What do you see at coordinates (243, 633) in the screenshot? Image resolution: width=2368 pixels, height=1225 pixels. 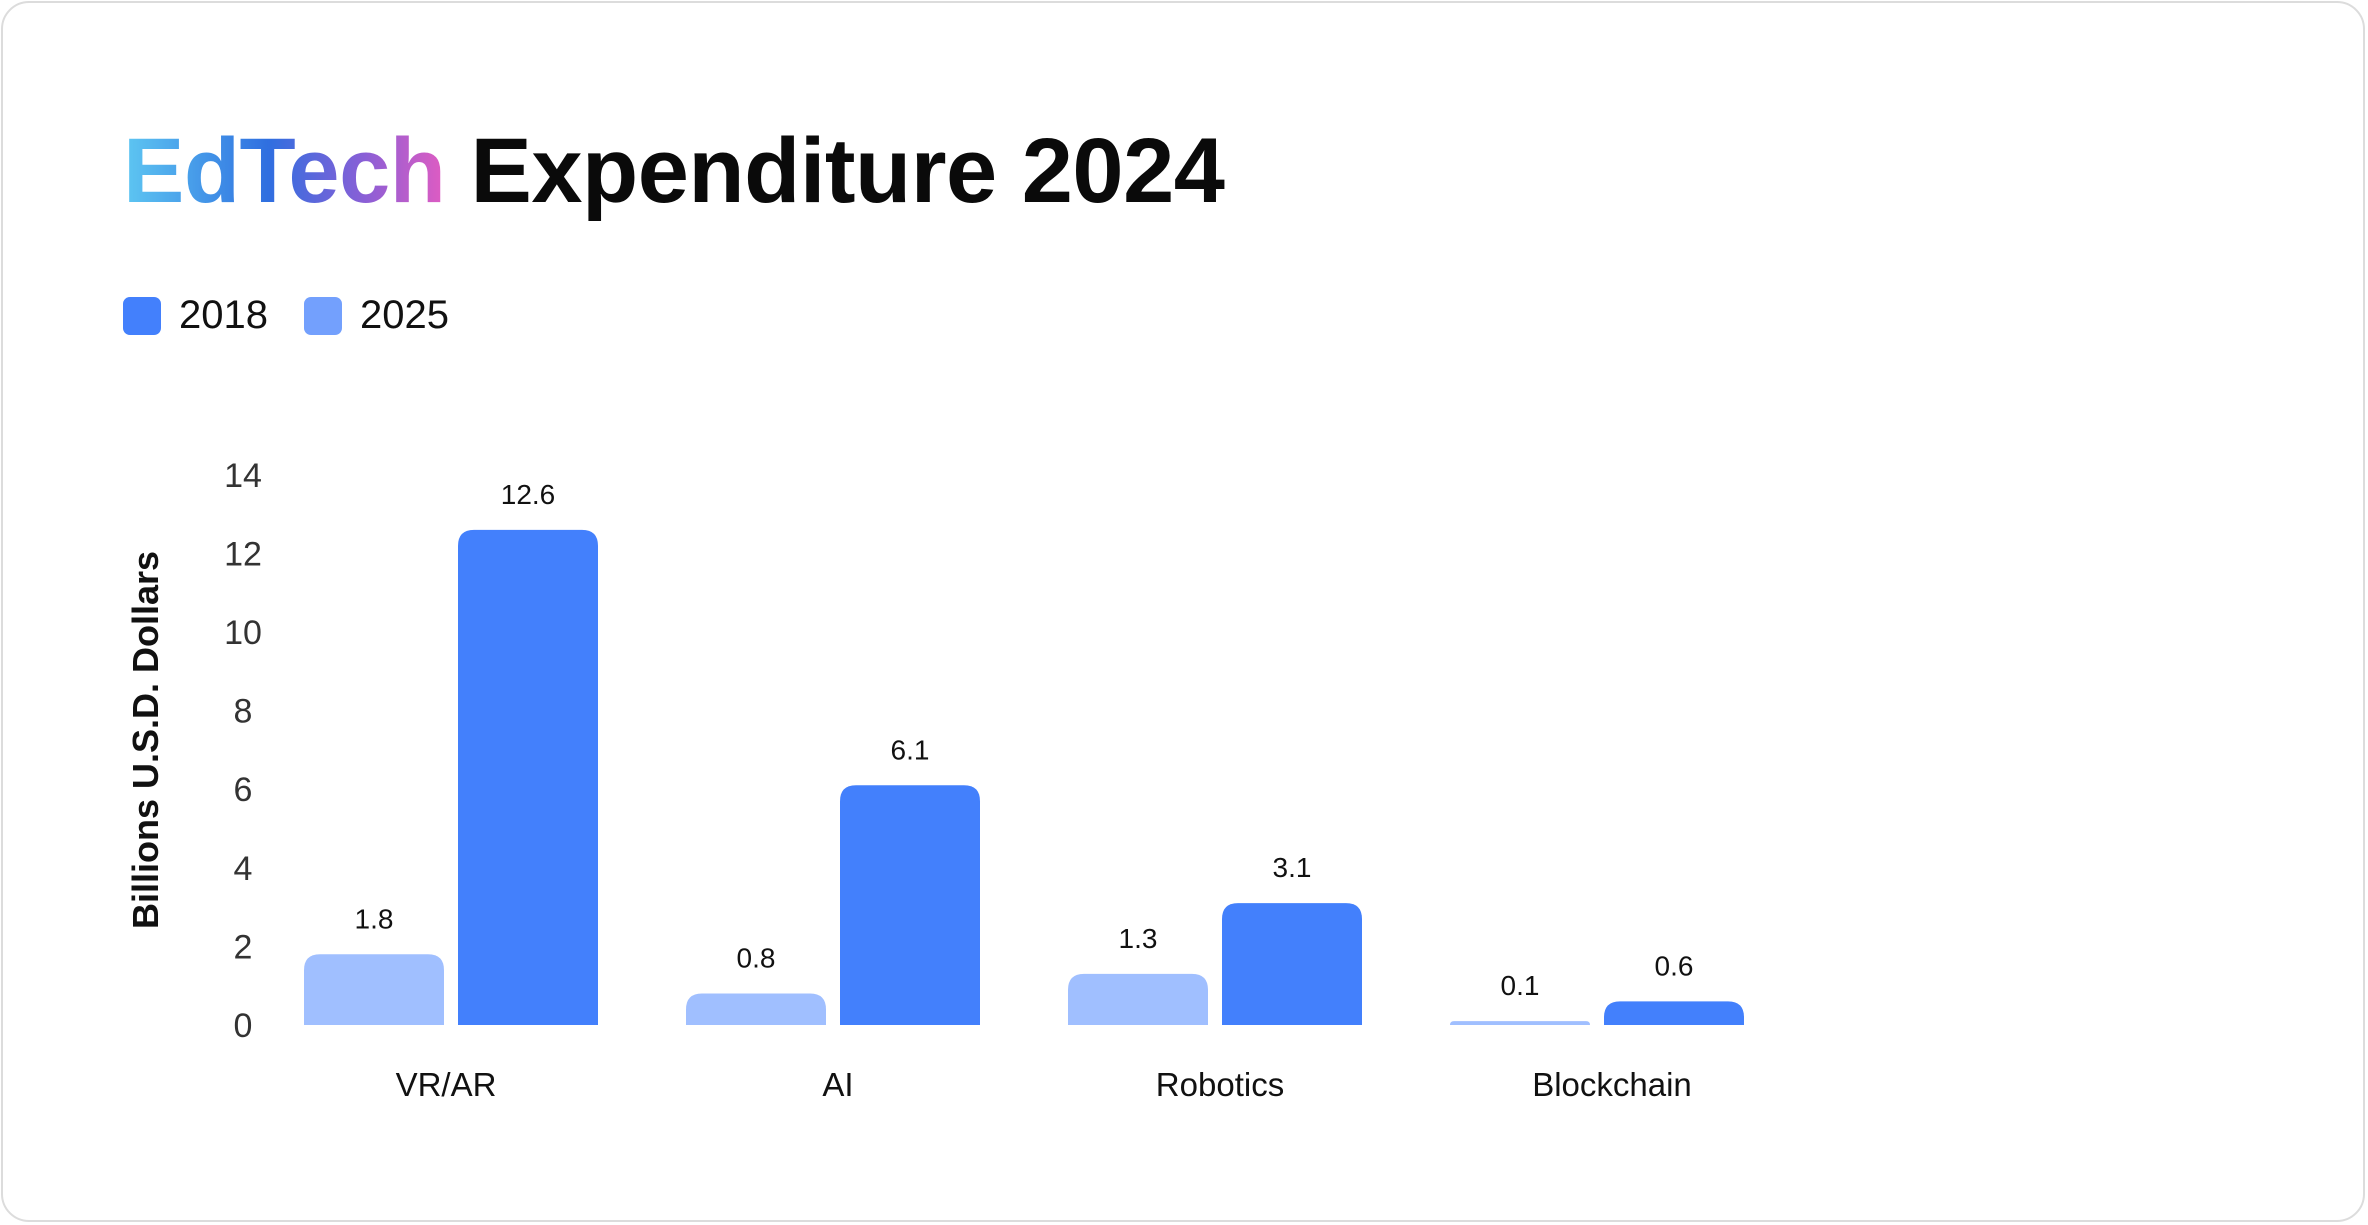 I see `y-tick-label: 10` at bounding box center [243, 633].